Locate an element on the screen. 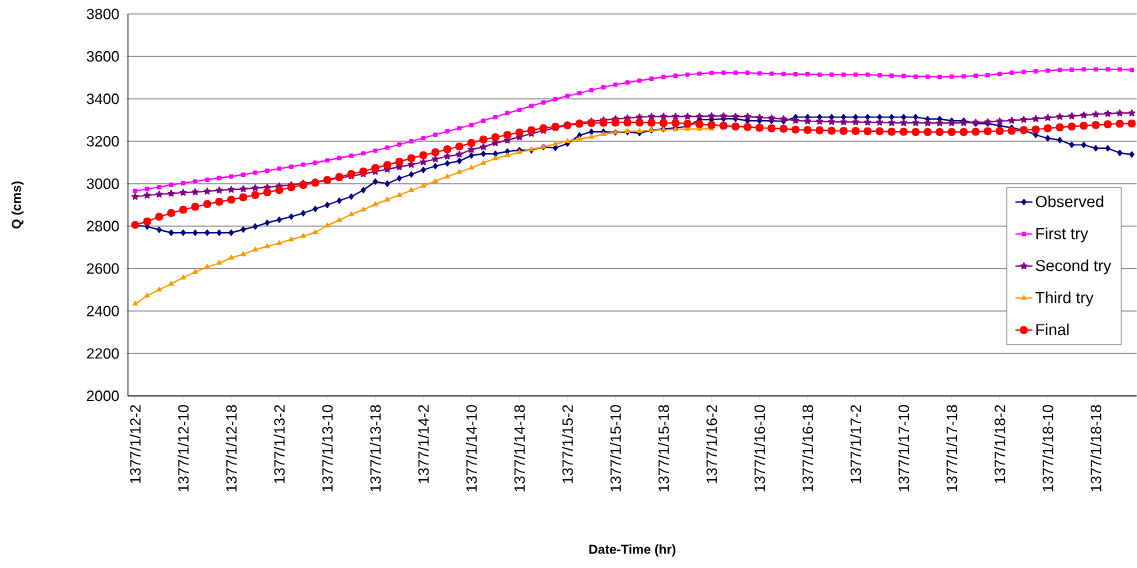  x-tick-label: 1377/1/14-10 is located at coordinates (471, 448).